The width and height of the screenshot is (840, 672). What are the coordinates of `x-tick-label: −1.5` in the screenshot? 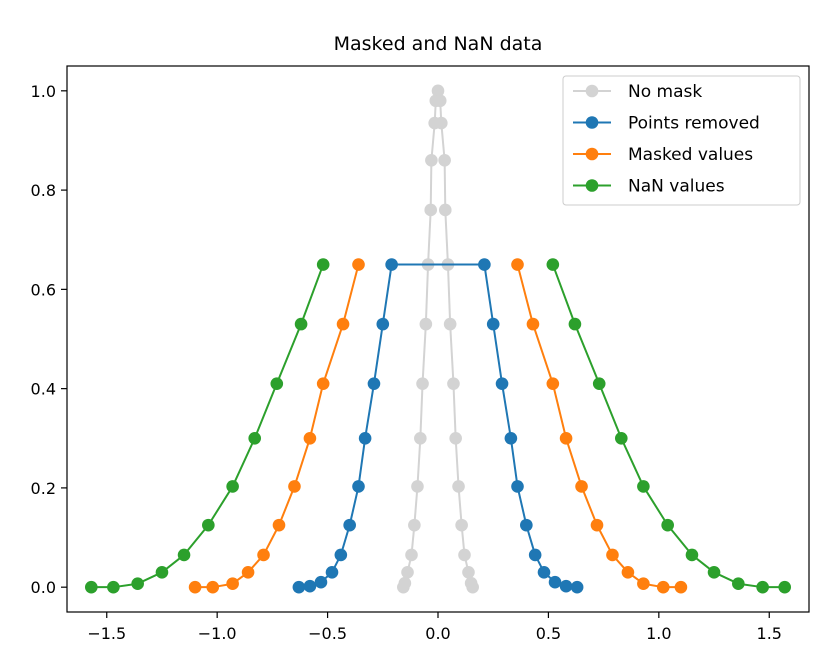 It's located at (106, 633).